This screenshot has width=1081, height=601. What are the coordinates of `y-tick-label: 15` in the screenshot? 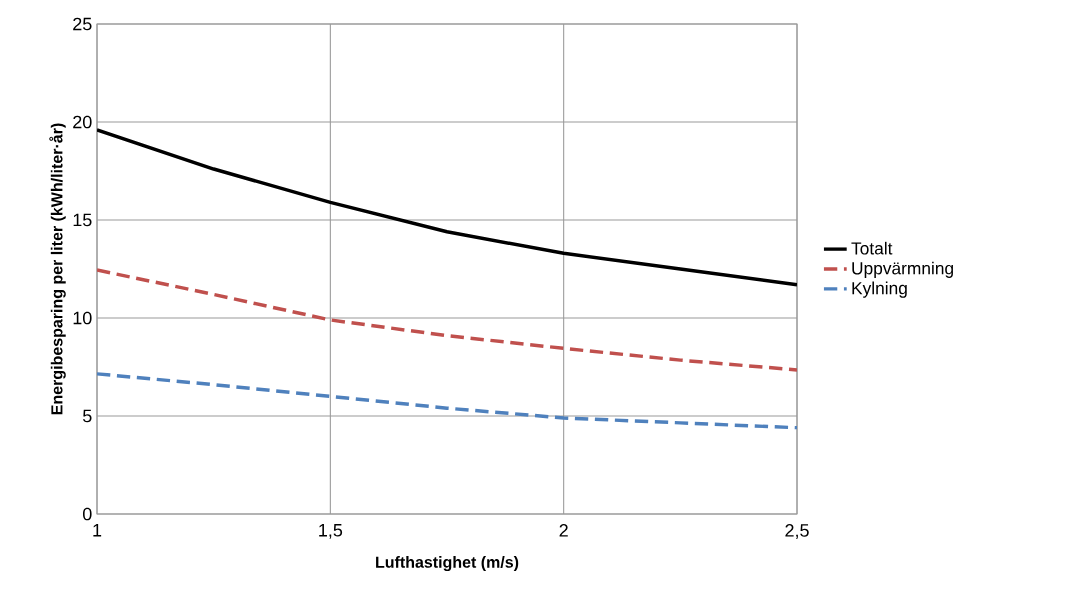 It's located at (82, 220).